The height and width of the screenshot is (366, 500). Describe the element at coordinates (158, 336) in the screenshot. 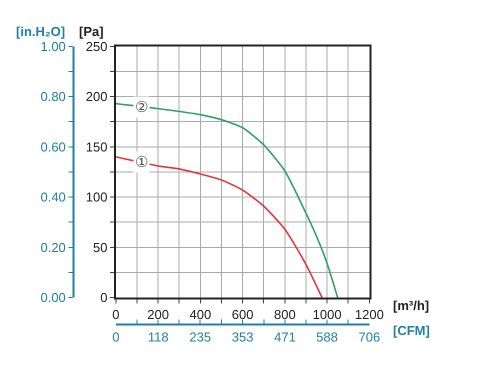

I see `x2-tick-label: 118` at that location.